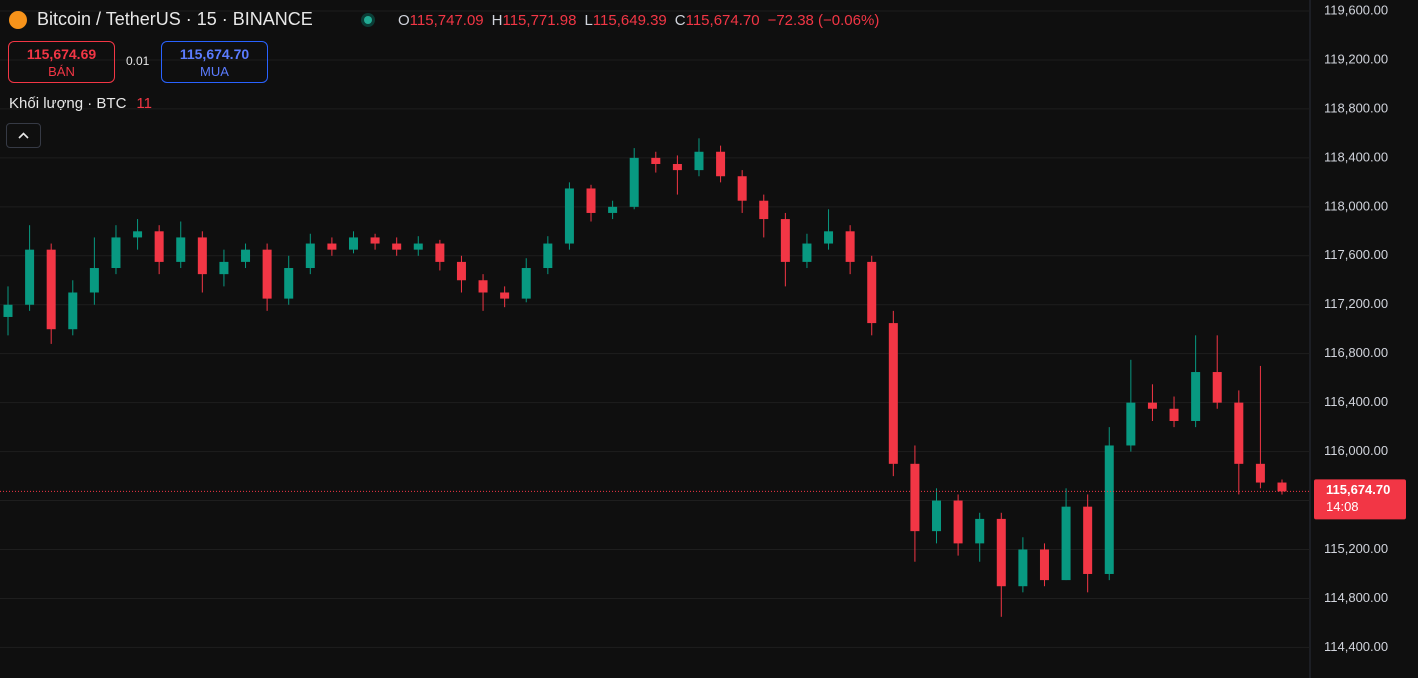  I want to click on chevron, so click(23, 135).